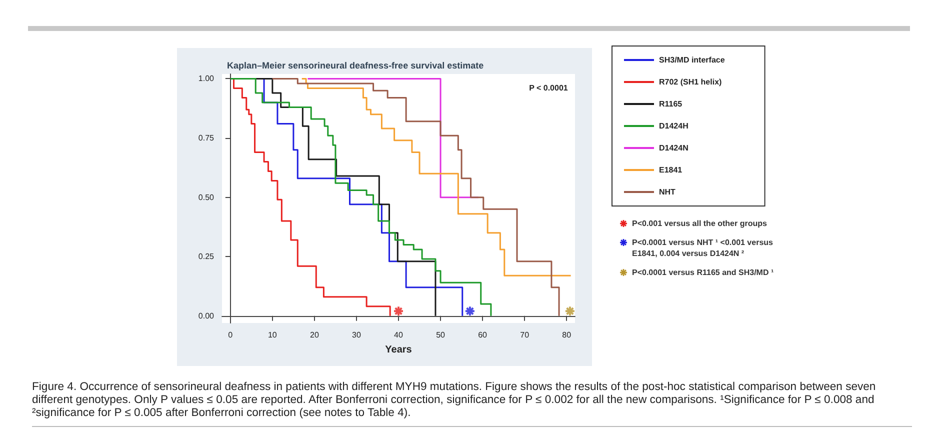  I want to click on text: P<0.0001 versus R1165 and SH3/MD ¹, so click(703, 272).